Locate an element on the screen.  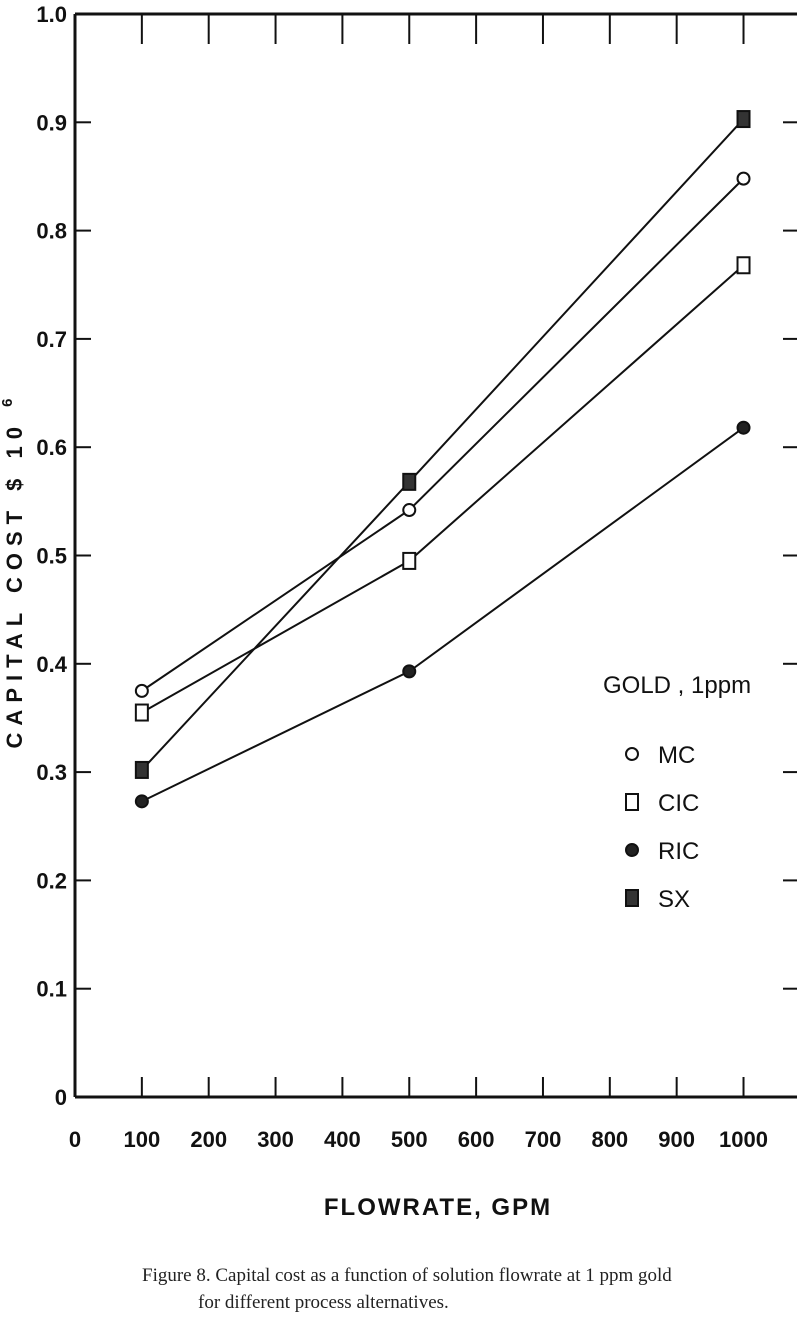
legend-label-ric: RIC is located at coordinates (678, 851).